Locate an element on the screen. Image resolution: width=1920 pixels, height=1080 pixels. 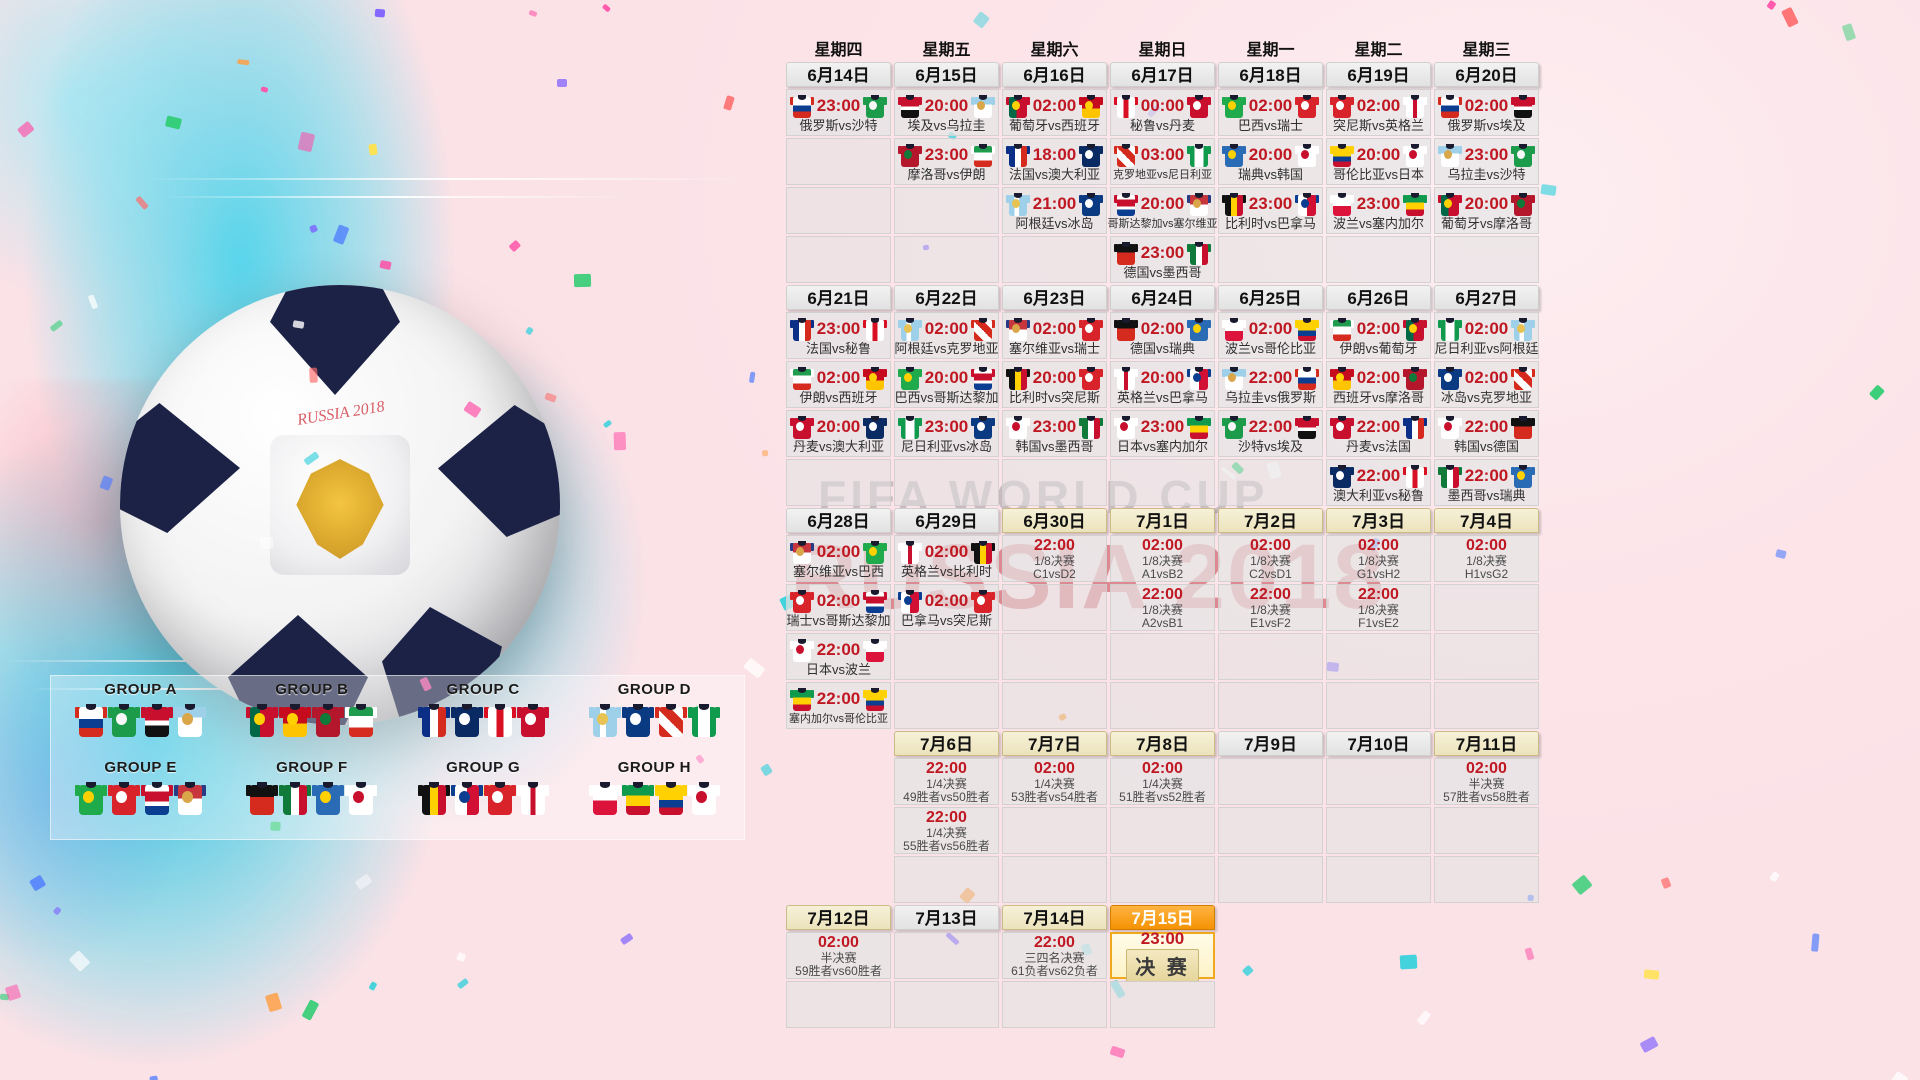
date-header-cell: 6月27日 is located at coordinates (1486, 297).